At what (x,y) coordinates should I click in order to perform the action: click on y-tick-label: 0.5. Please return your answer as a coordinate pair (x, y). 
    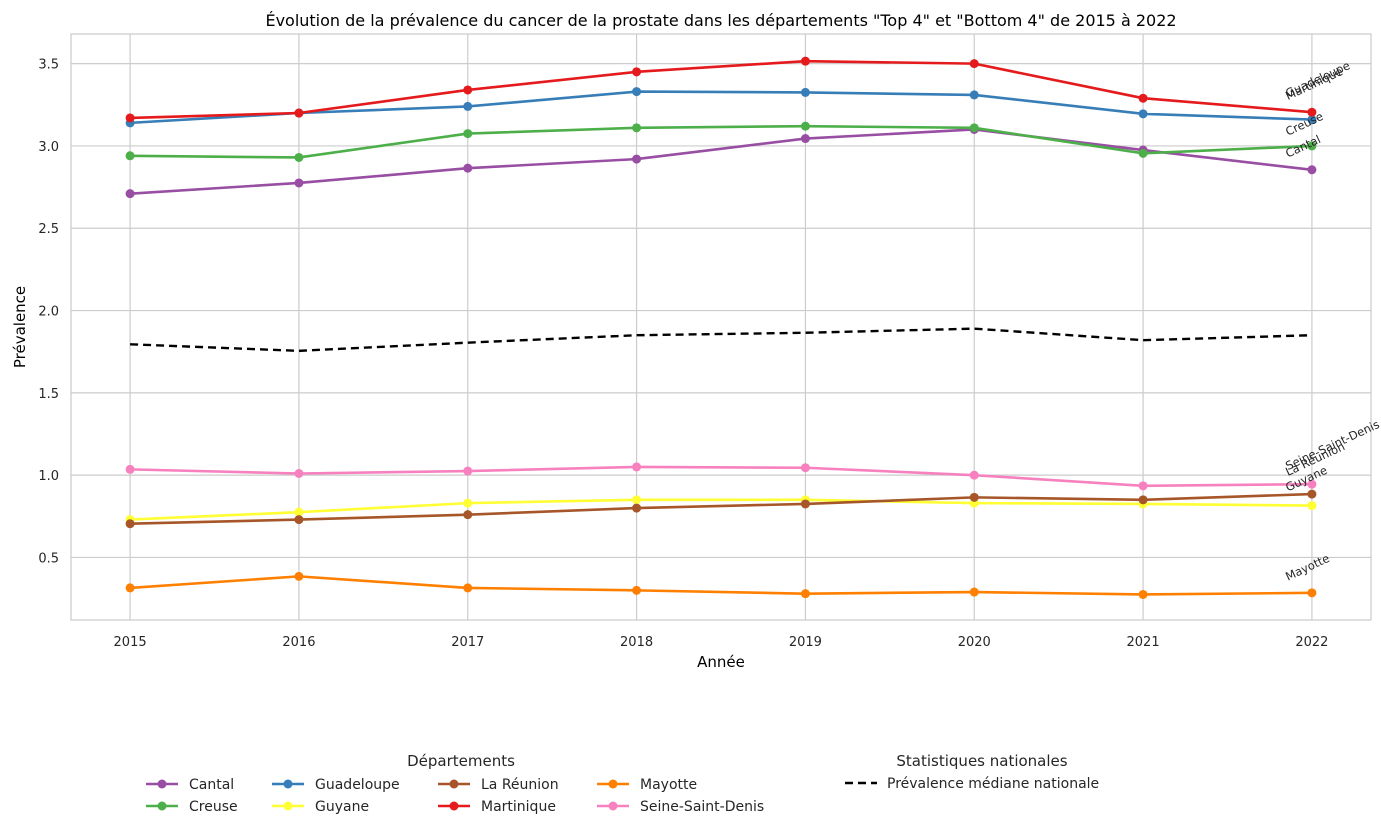
    Looking at the image, I should click on (48, 558).